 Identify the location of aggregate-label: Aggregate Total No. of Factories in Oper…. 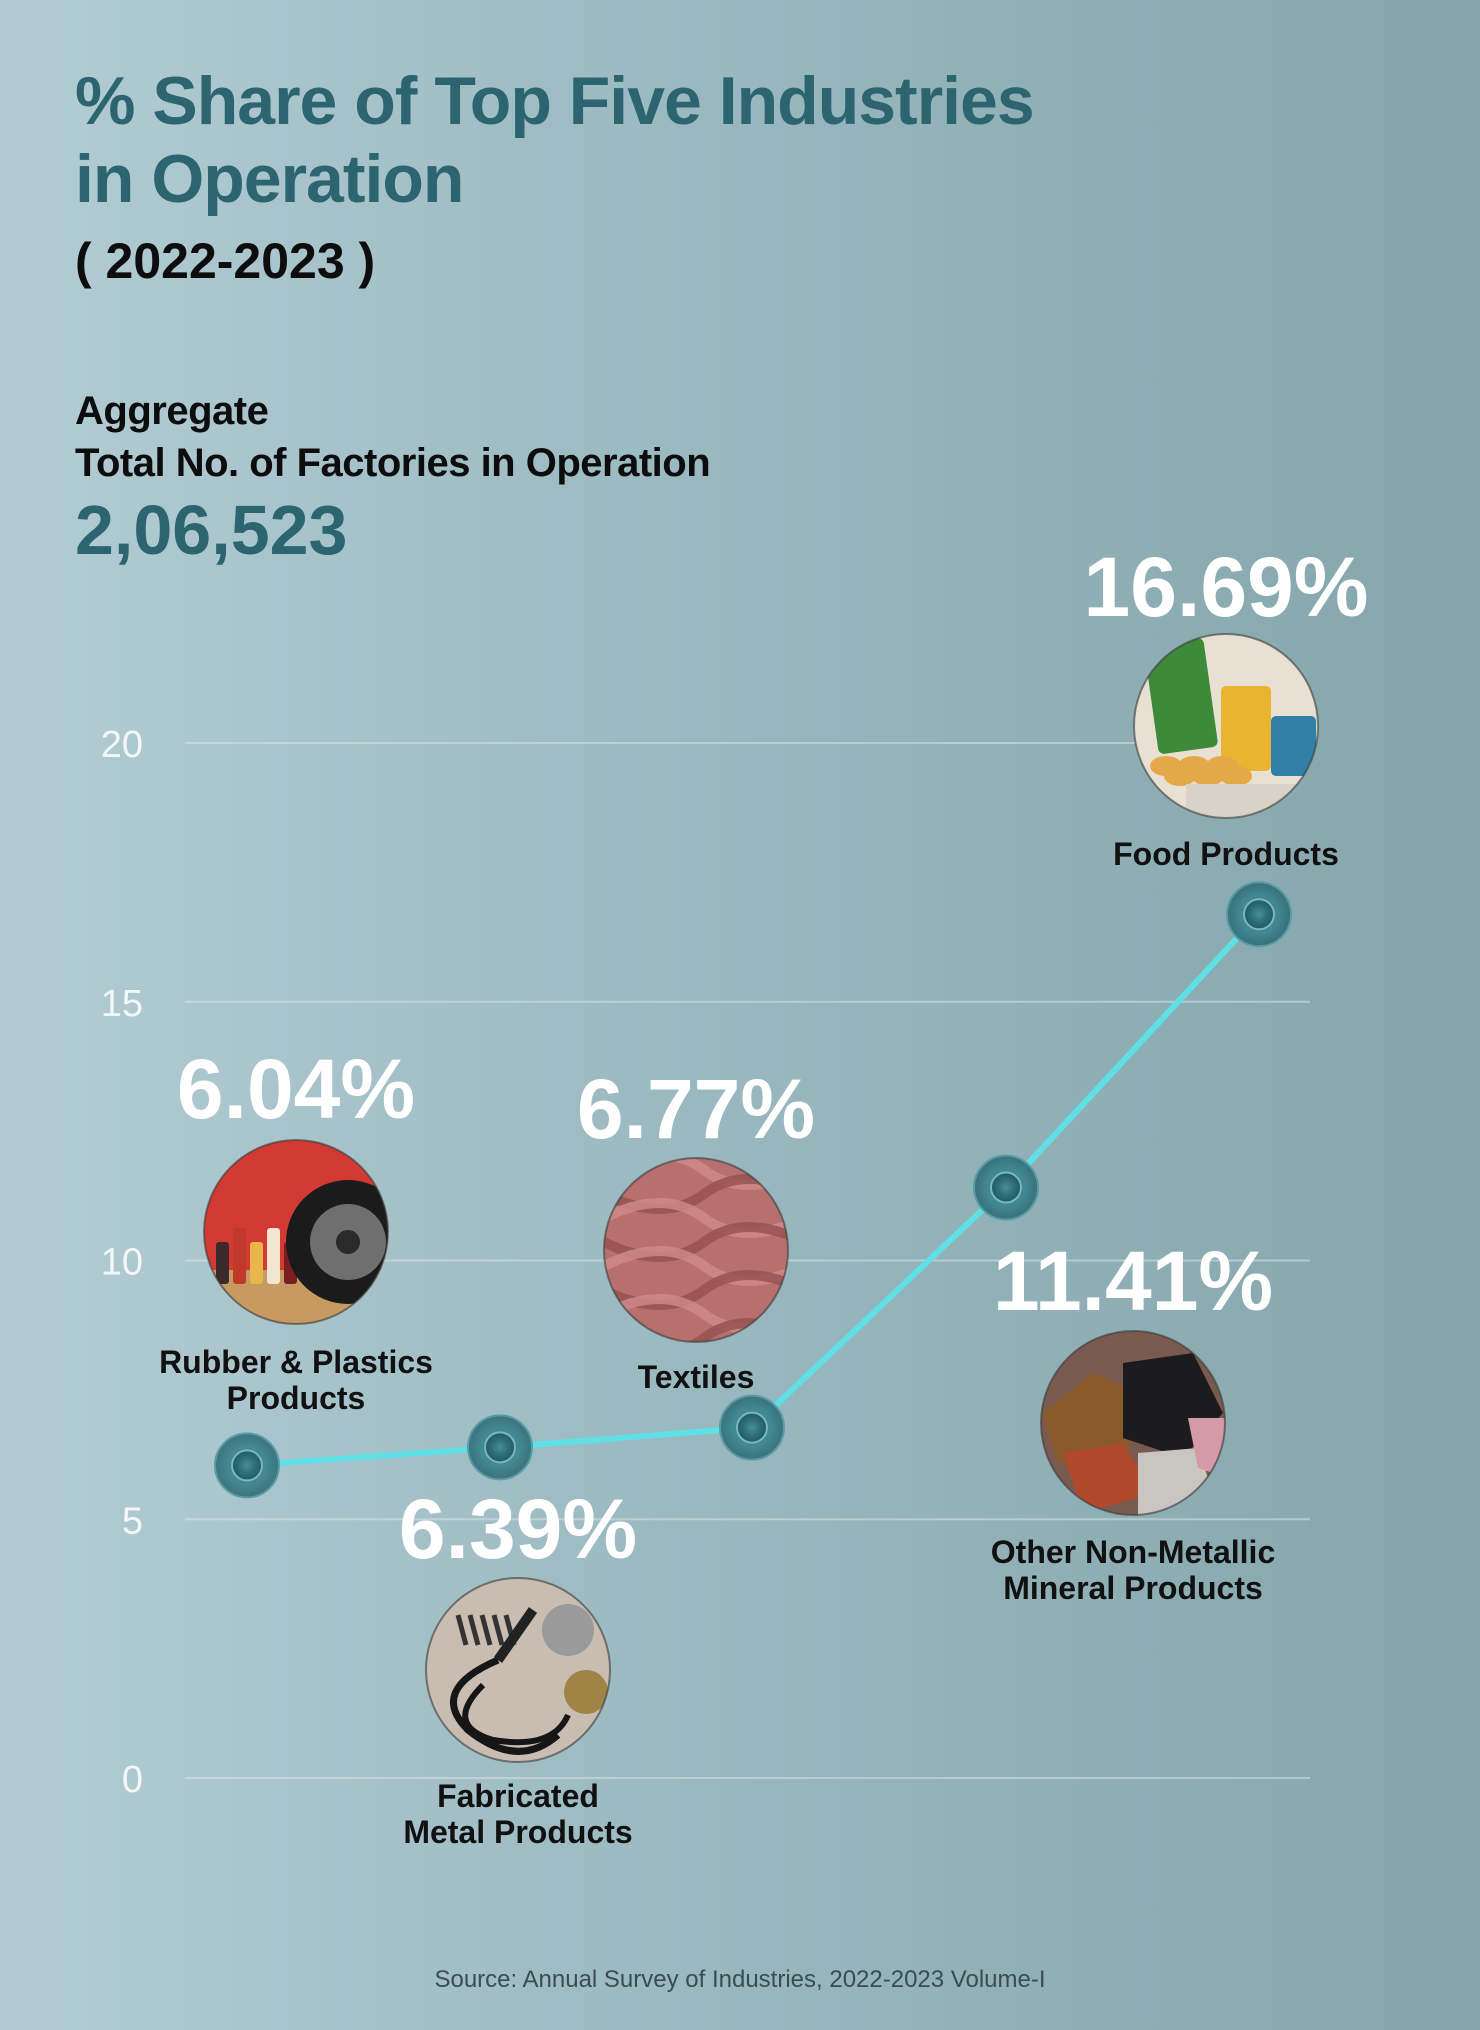
(393, 437).